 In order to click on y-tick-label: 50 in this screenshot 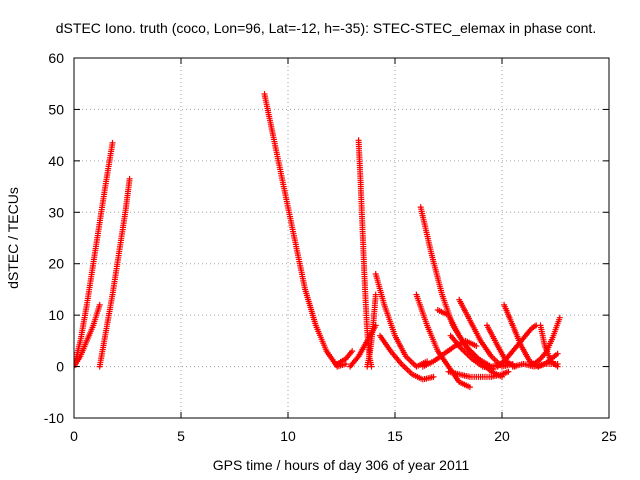, I will do `click(56, 109)`.